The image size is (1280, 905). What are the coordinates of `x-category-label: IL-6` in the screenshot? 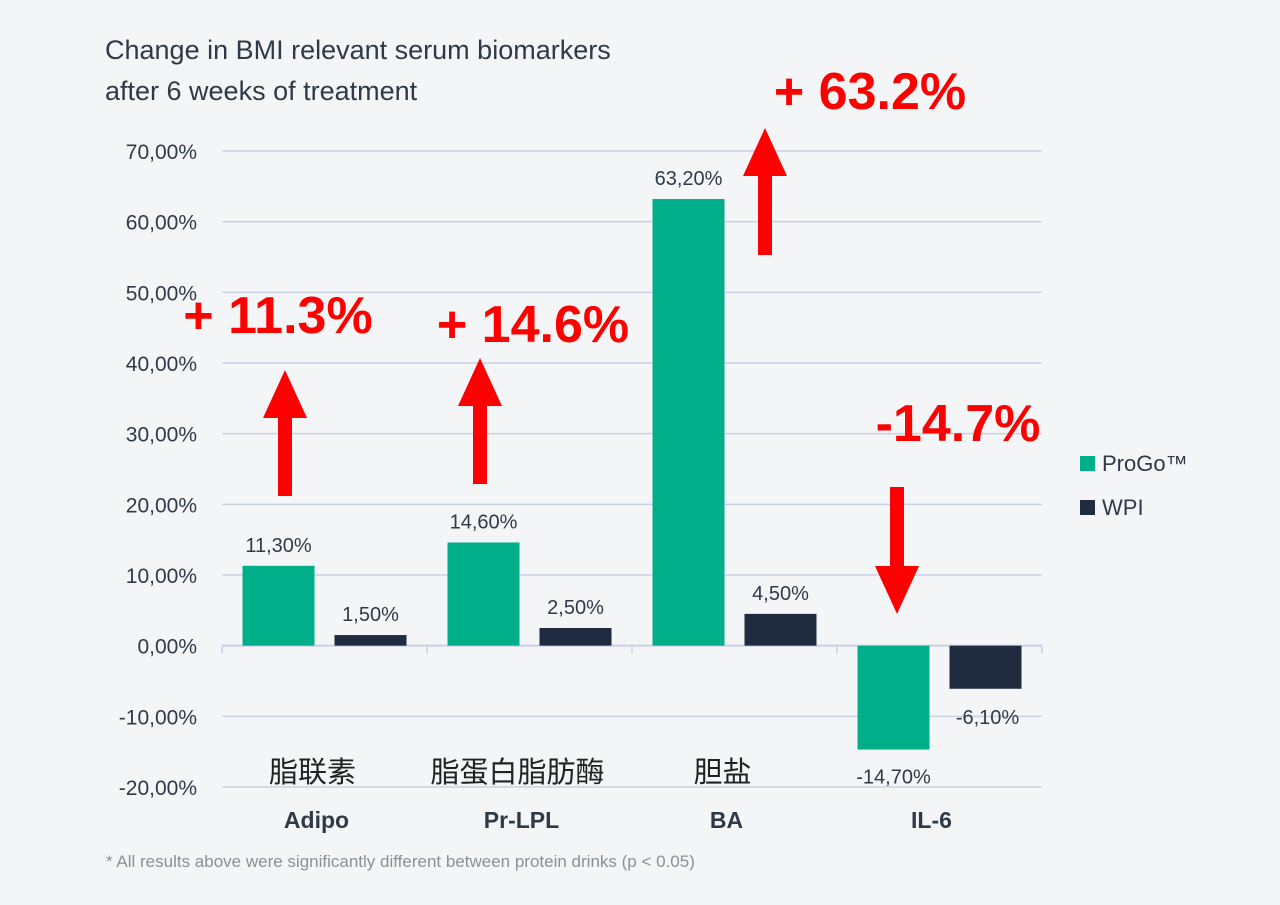 It's located at (931, 820).